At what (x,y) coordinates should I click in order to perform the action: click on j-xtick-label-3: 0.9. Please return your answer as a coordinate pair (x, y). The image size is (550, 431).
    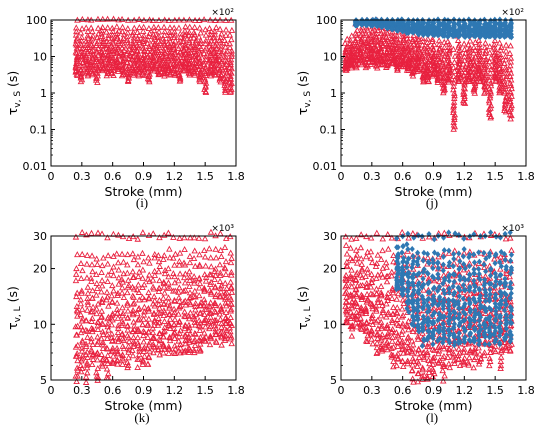
    Looking at the image, I should click on (434, 176).